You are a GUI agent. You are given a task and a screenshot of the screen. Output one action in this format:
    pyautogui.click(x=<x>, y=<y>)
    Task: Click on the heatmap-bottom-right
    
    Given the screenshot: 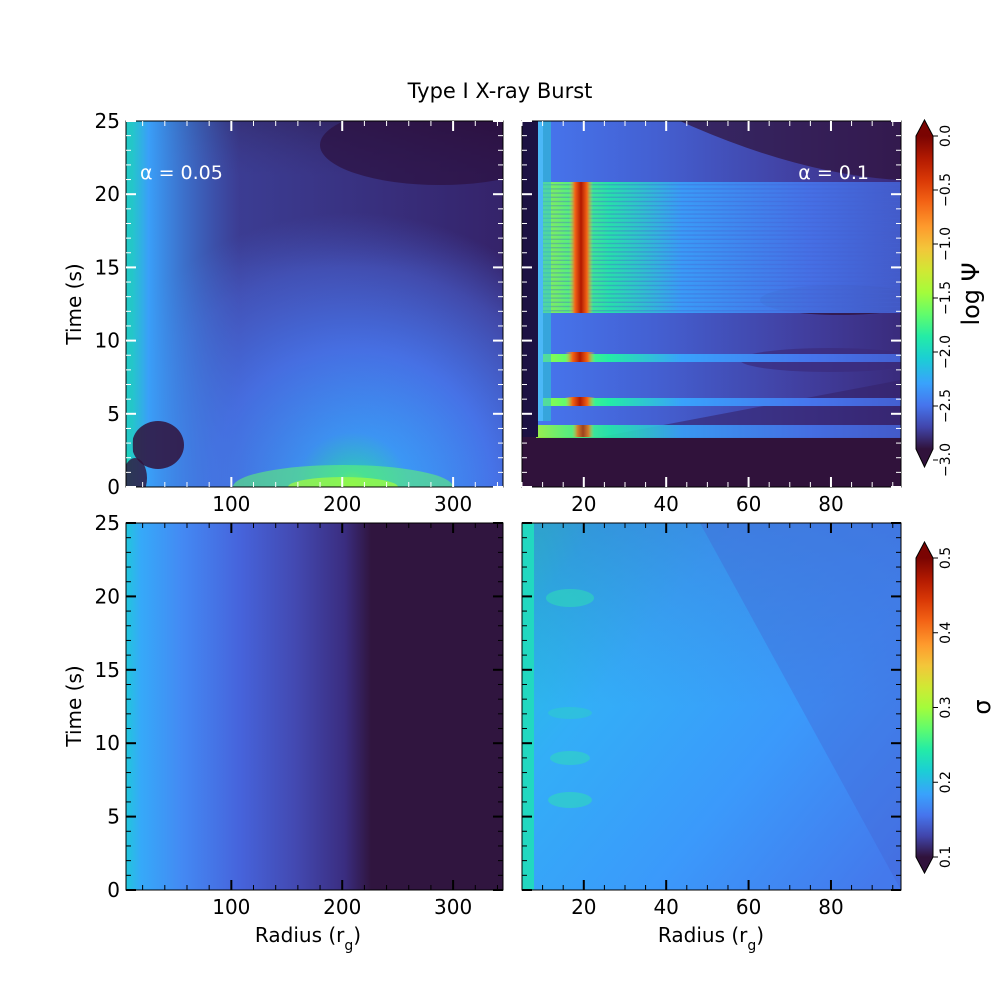 What is the action you would take?
    pyautogui.click(x=711, y=706)
    